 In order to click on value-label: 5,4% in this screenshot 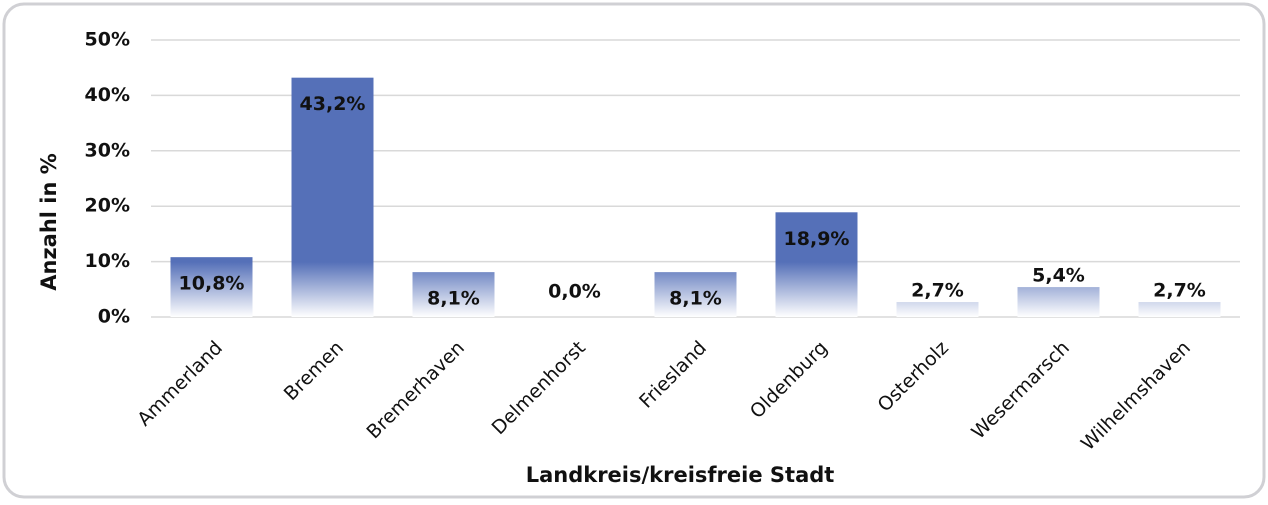, I will do `click(1058, 276)`.